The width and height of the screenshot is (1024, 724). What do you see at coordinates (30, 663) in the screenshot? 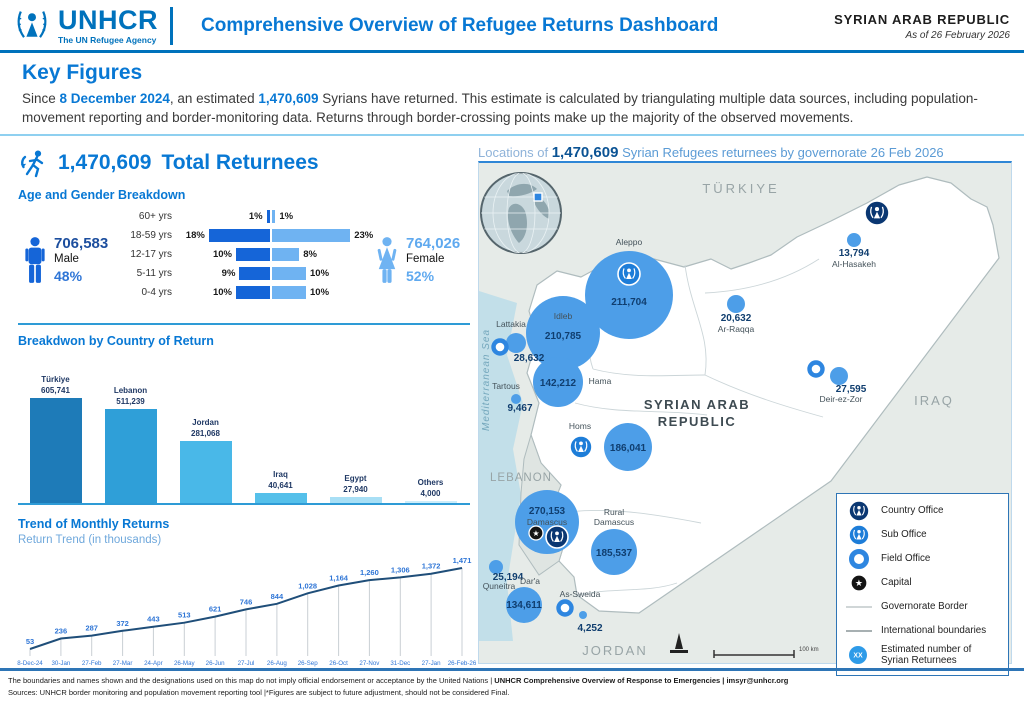
I see `trend-date-label: 8-Dec-24` at bounding box center [30, 663].